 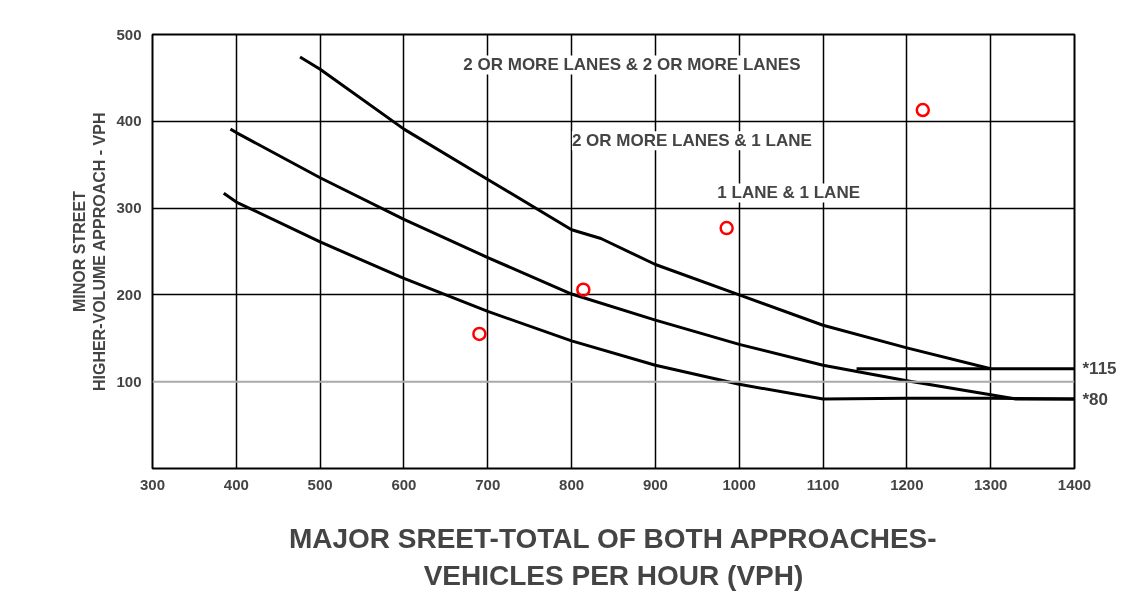 I want to click on annotation: *80, so click(x=1095, y=399).